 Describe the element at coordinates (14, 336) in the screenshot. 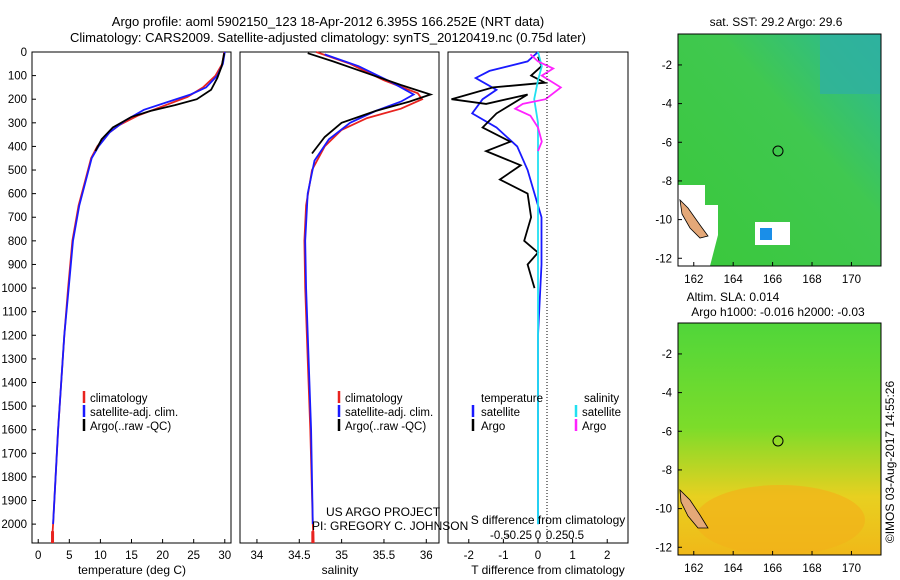

I see `depth-tick-label: 1200` at that location.